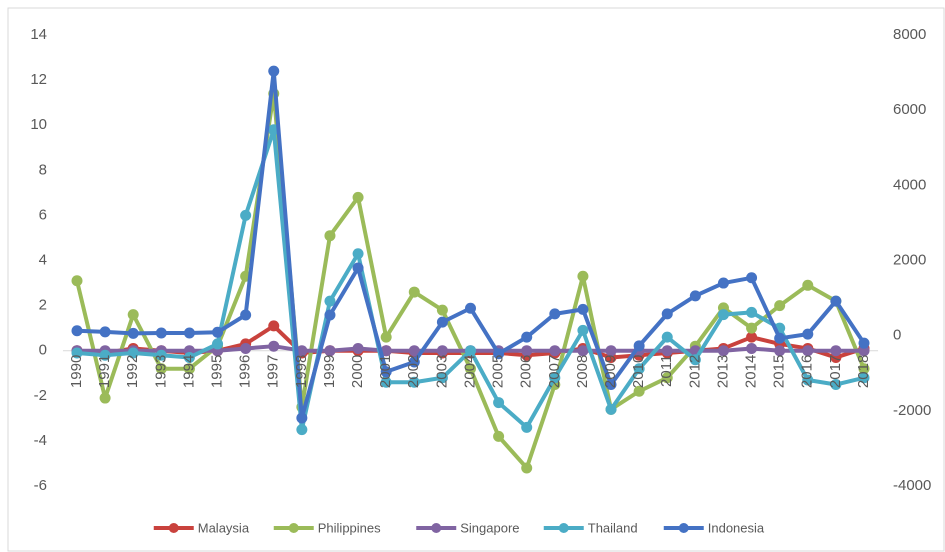 The width and height of the screenshot is (945, 552). What do you see at coordinates (638, 371) in the screenshot?
I see `x-tick-label: 2010` at bounding box center [638, 371].